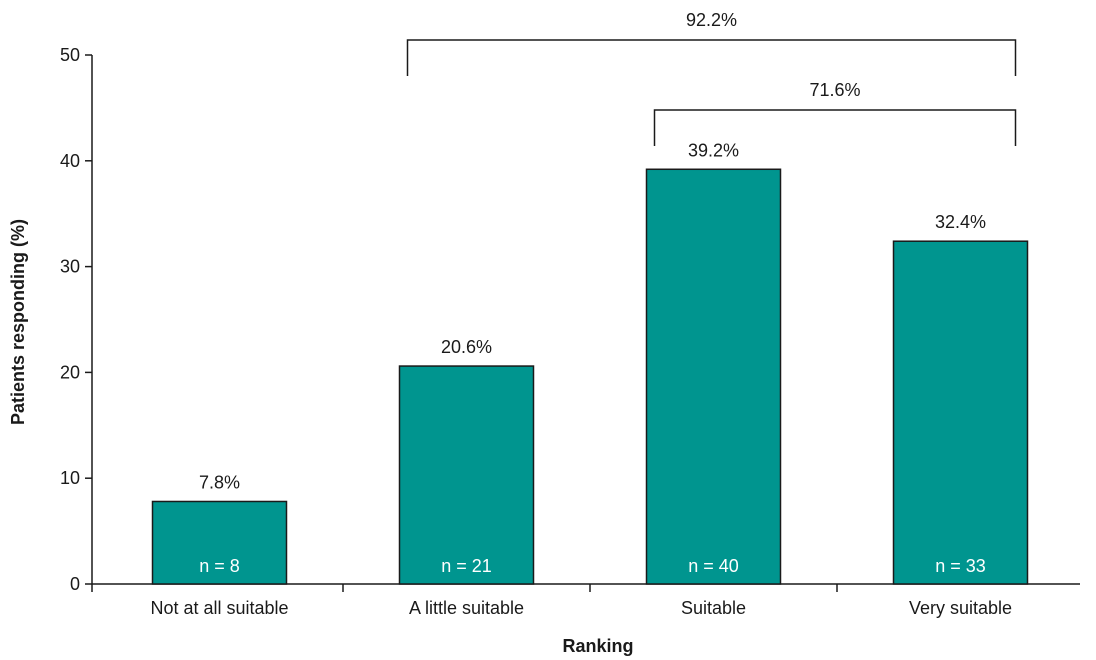 The width and height of the screenshot is (1096, 660). Describe the element at coordinates (70, 161) in the screenshot. I see `y-tick-label: 40` at that location.